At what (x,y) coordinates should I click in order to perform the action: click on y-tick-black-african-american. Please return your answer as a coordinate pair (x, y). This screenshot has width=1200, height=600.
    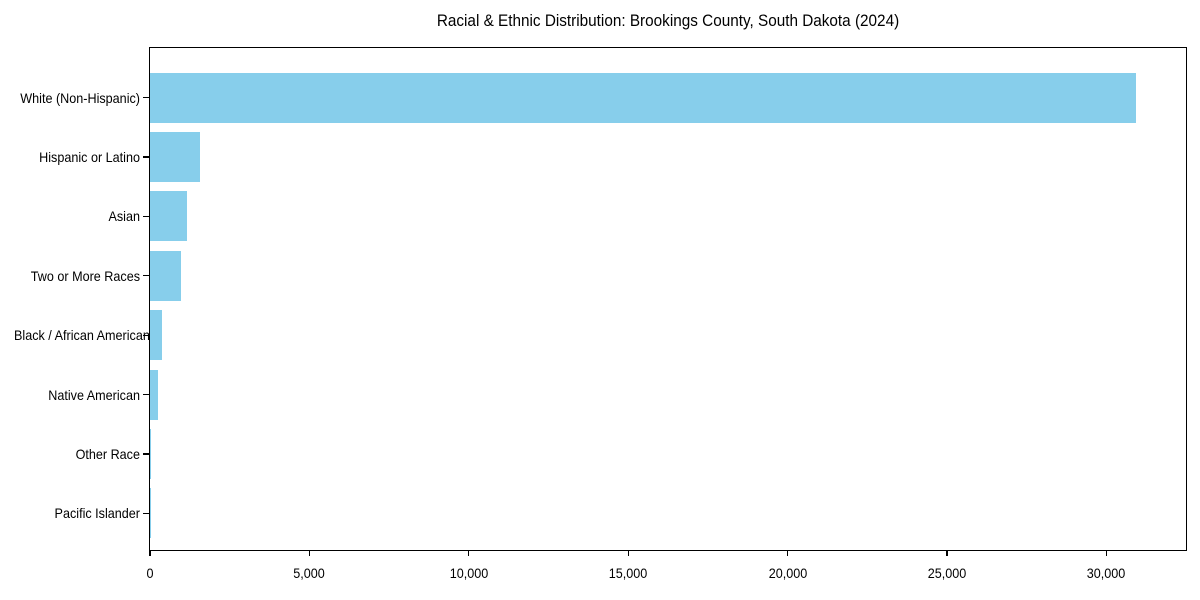
    Looking at the image, I should click on (146, 335).